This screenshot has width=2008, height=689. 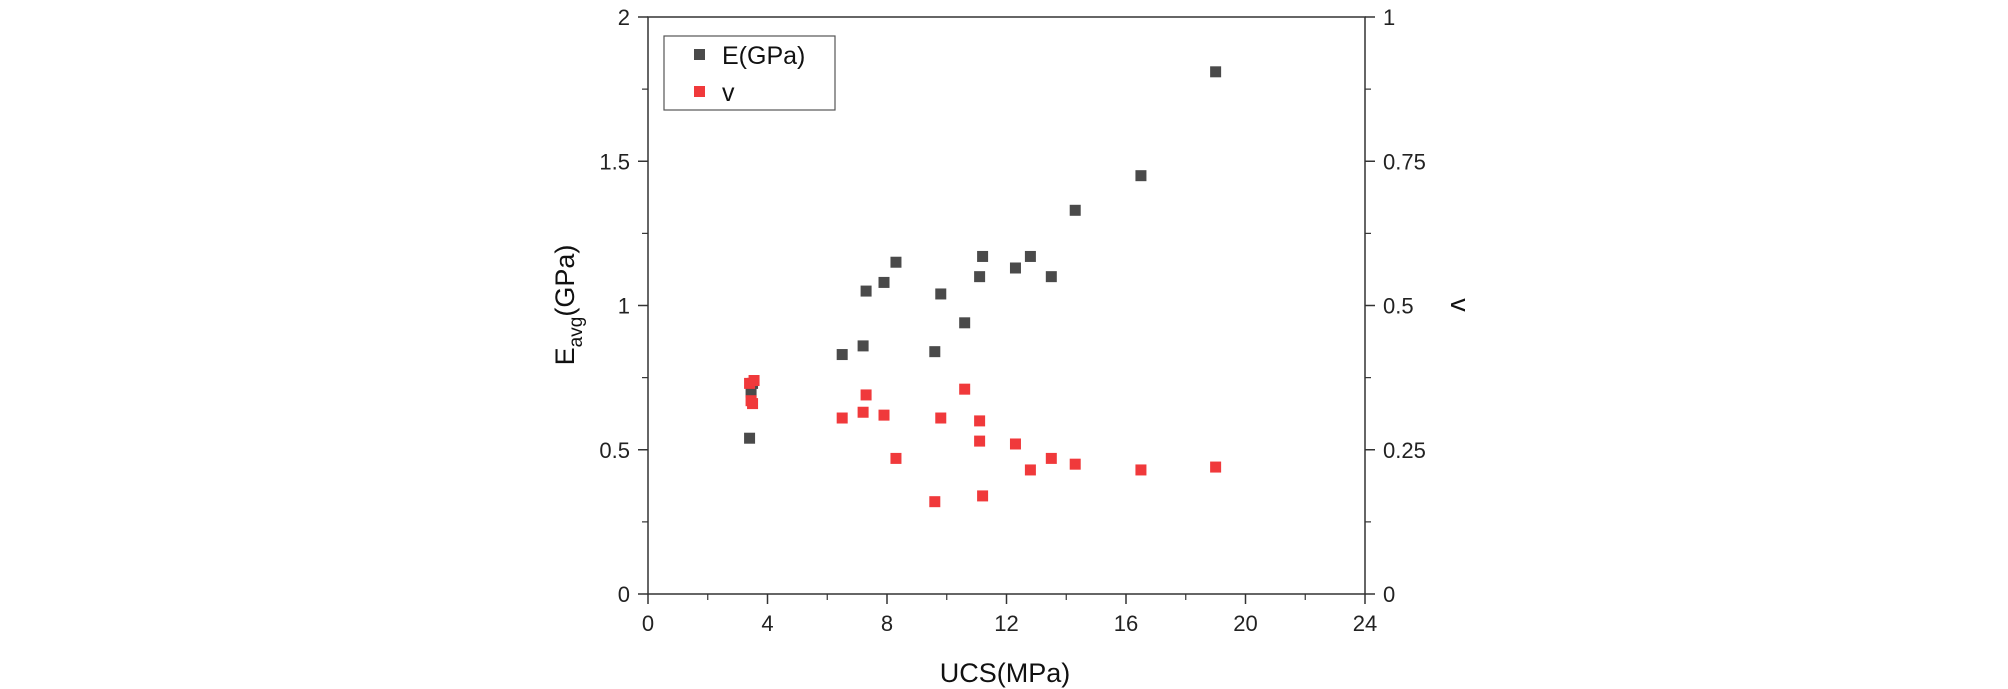 I want to click on legend-swatch-e, so click(x=699, y=54).